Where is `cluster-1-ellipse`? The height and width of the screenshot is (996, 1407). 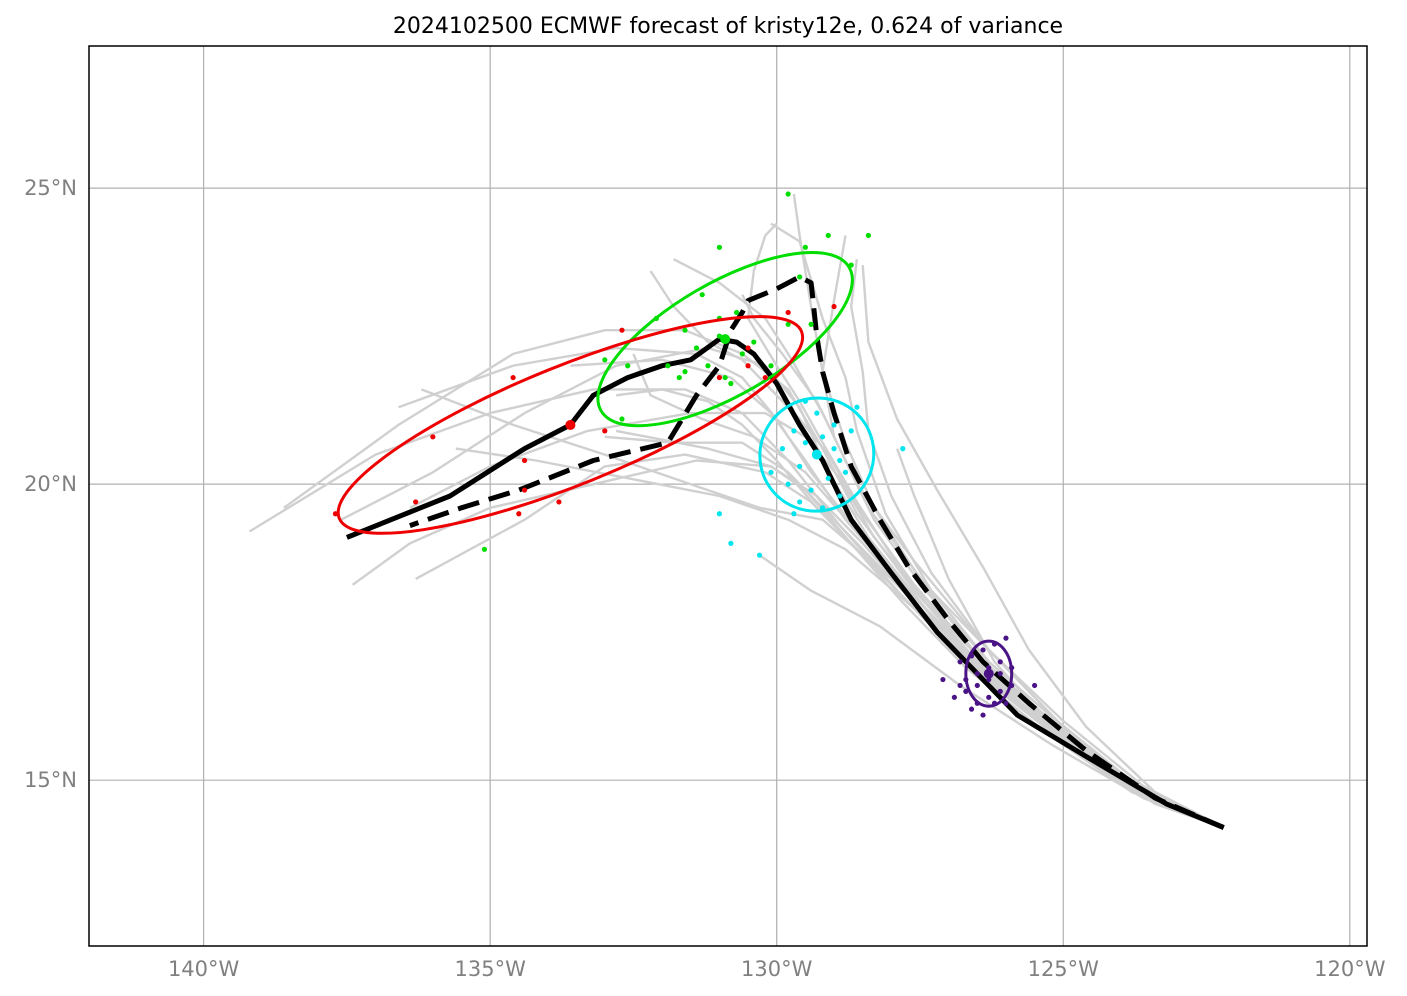
cluster-1-ellipse is located at coordinates (989, 673).